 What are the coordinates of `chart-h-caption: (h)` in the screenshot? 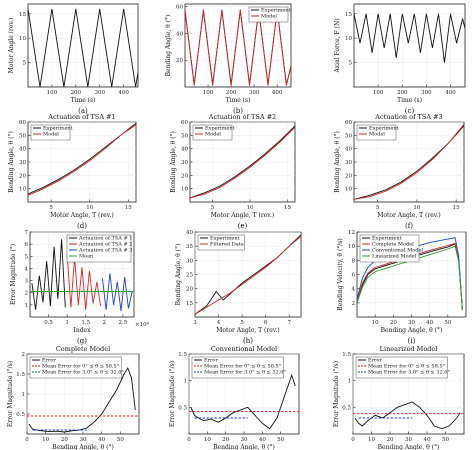 It's located at (248, 341).